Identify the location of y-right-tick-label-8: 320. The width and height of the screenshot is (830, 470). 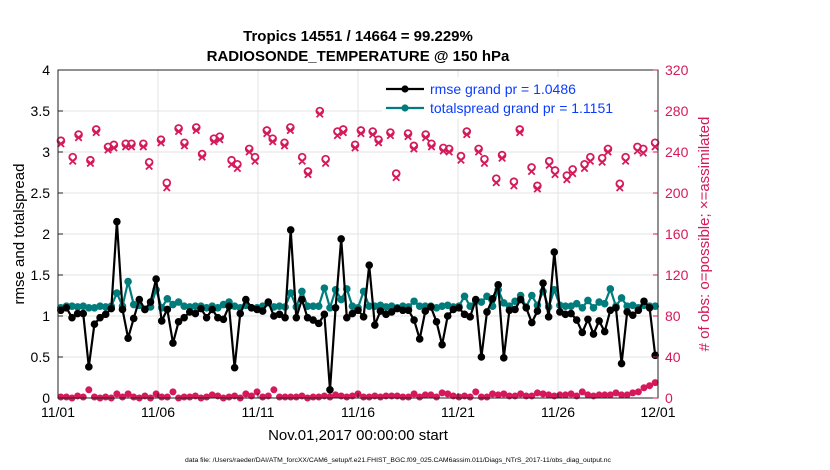
(677, 70).